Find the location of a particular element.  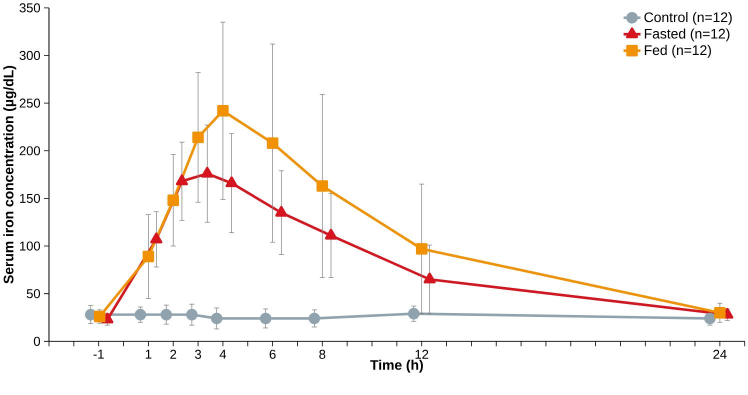

legend-label: Fasted (n=12) is located at coordinates (687, 35).